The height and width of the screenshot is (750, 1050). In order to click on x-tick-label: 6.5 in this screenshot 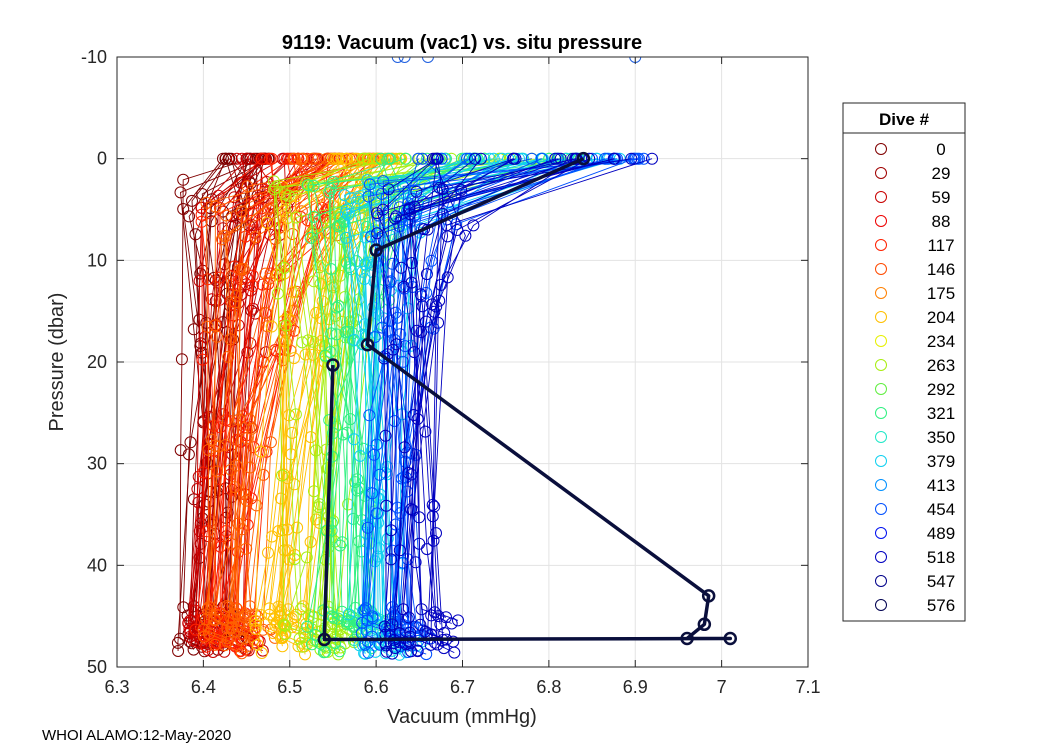, I will do `click(289, 687)`.